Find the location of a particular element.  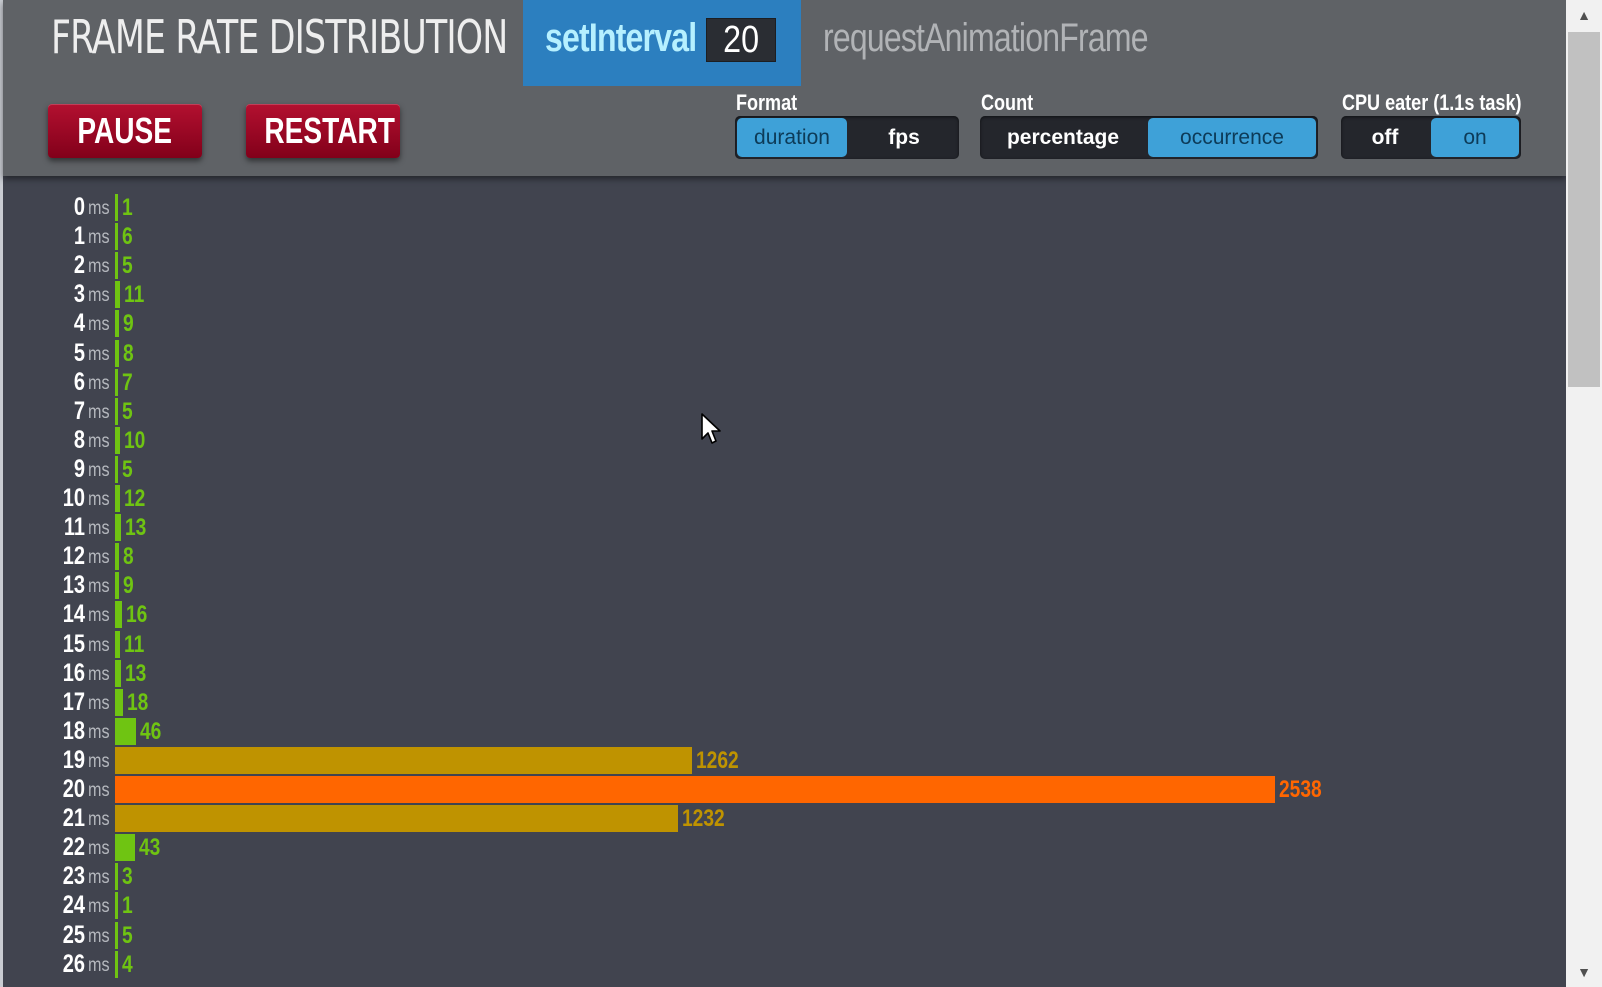

row-duration-label: 12 is located at coordinates (73, 556).